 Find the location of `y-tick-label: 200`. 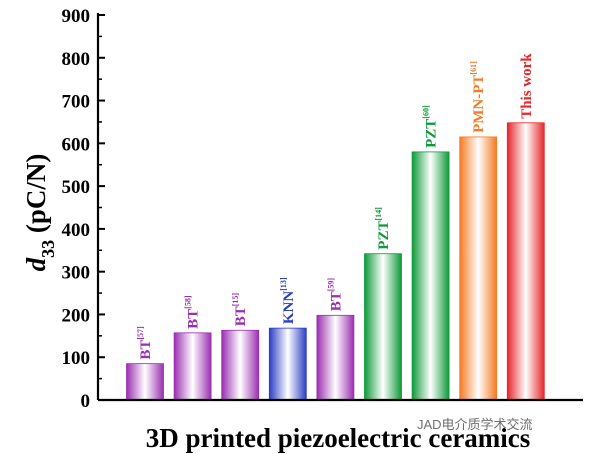

y-tick-label: 200 is located at coordinates (76, 315).